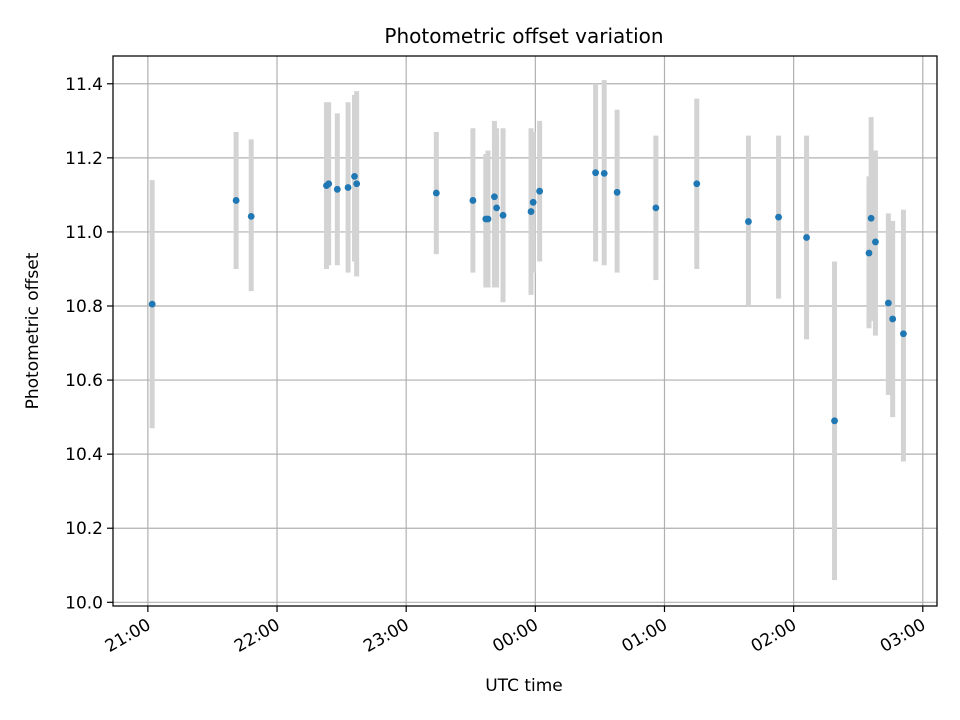 Image resolution: width=960 pixels, height=720 pixels. Describe the element at coordinates (523, 36) in the screenshot. I see `chart-title: Photometric offset variation` at that location.